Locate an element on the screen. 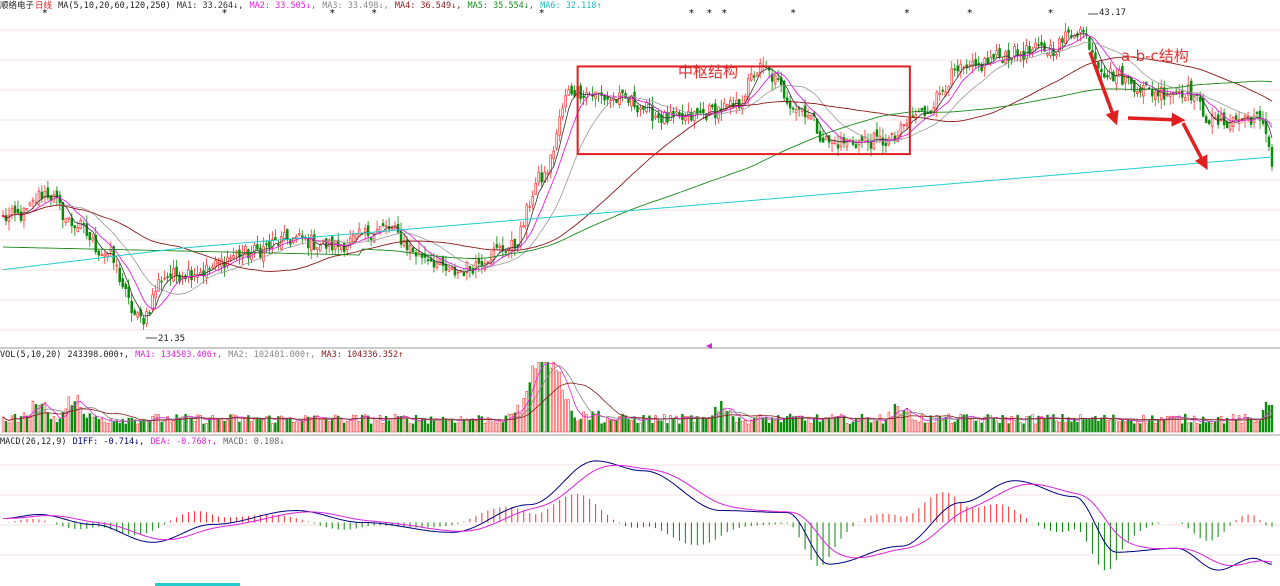 Image resolution: width=1280 pixels, height=586 pixels. ma-params: MA(5,10,20,60,120,250) is located at coordinates (114, 6).